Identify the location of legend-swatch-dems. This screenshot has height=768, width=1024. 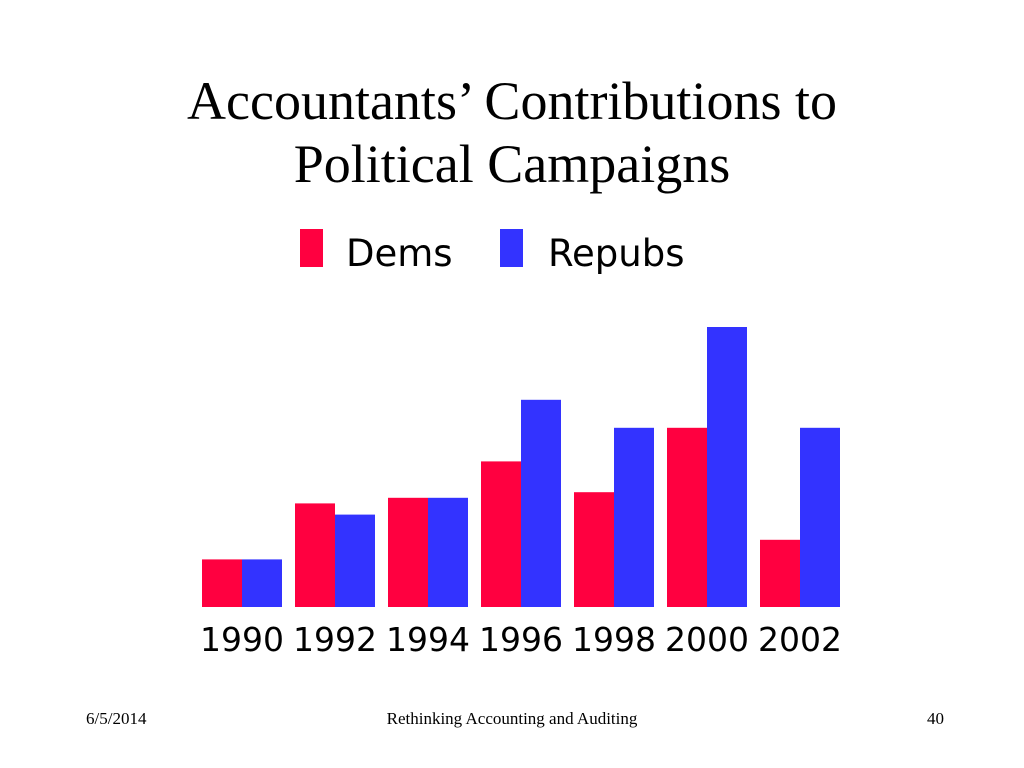
(311, 248).